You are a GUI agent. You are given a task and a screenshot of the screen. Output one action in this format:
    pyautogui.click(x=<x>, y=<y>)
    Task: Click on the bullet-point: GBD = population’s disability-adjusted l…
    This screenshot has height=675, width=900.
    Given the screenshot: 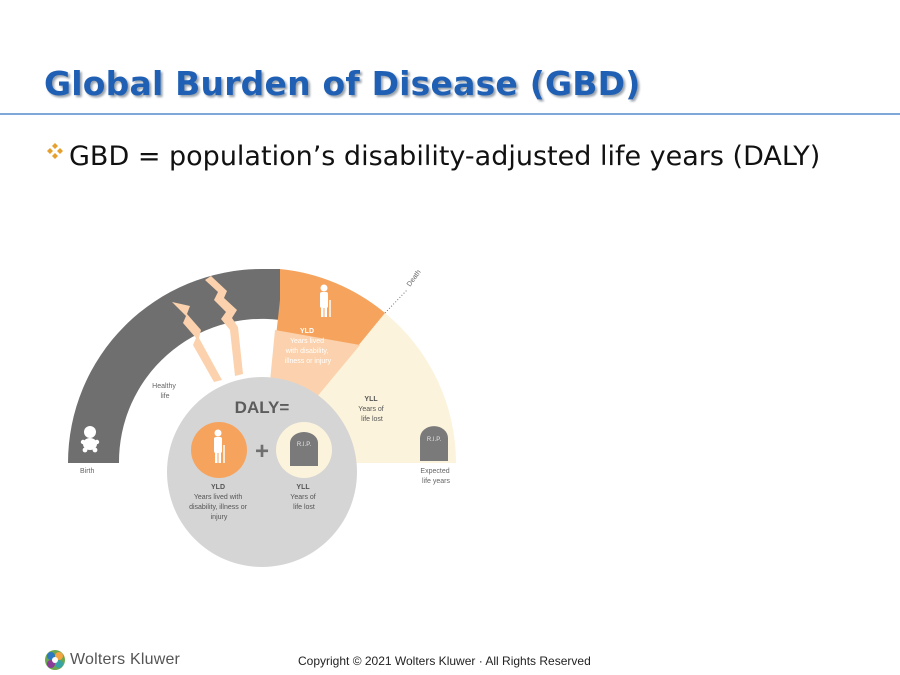 What is the action you would take?
    pyautogui.click(x=454, y=156)
    